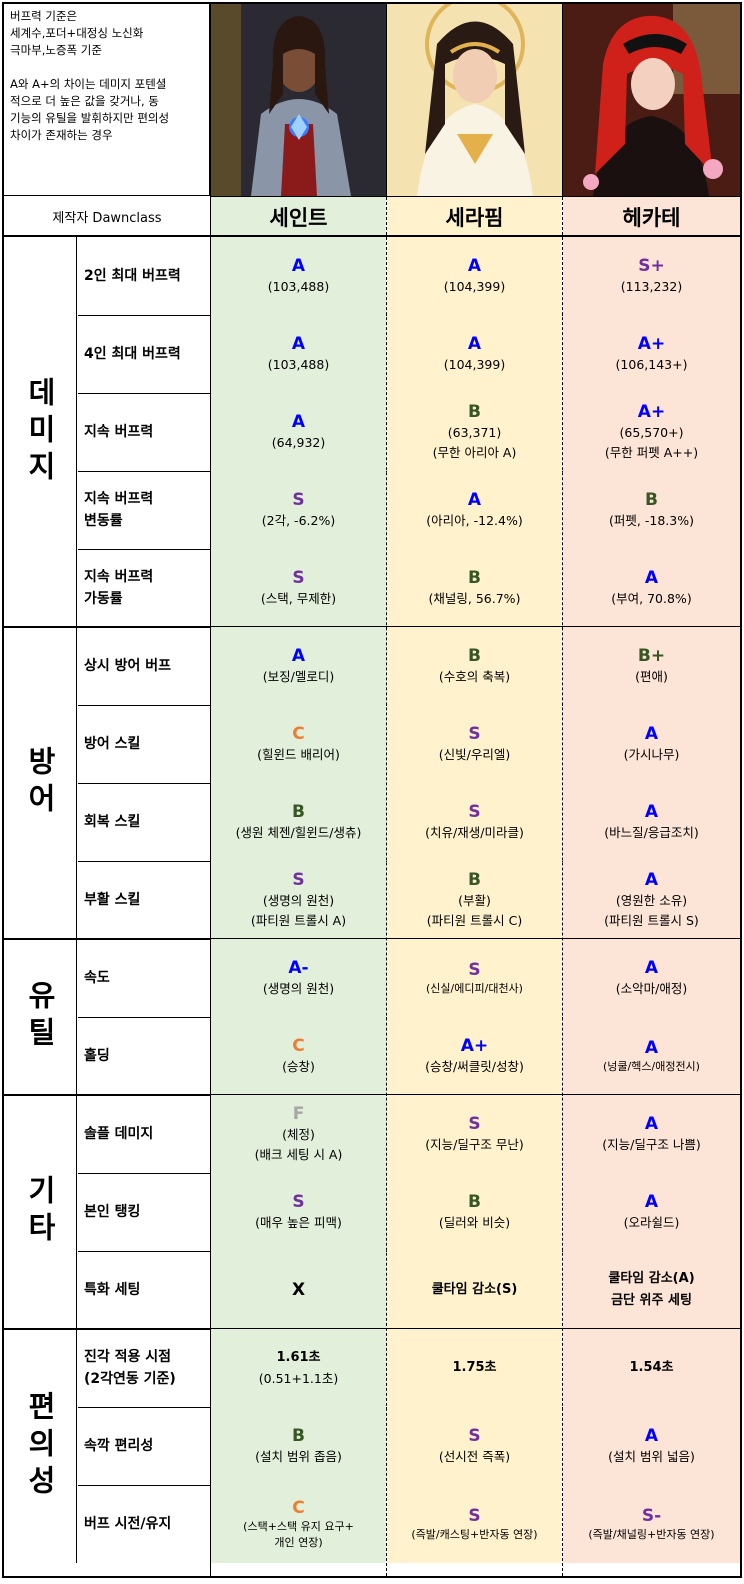 The image size is (744, 1584). What do you see at coordinates (651, 520) in the screenshot?
I see `grade-note: (퍼펫, -18.3%)` at bounding box center [651, 520].